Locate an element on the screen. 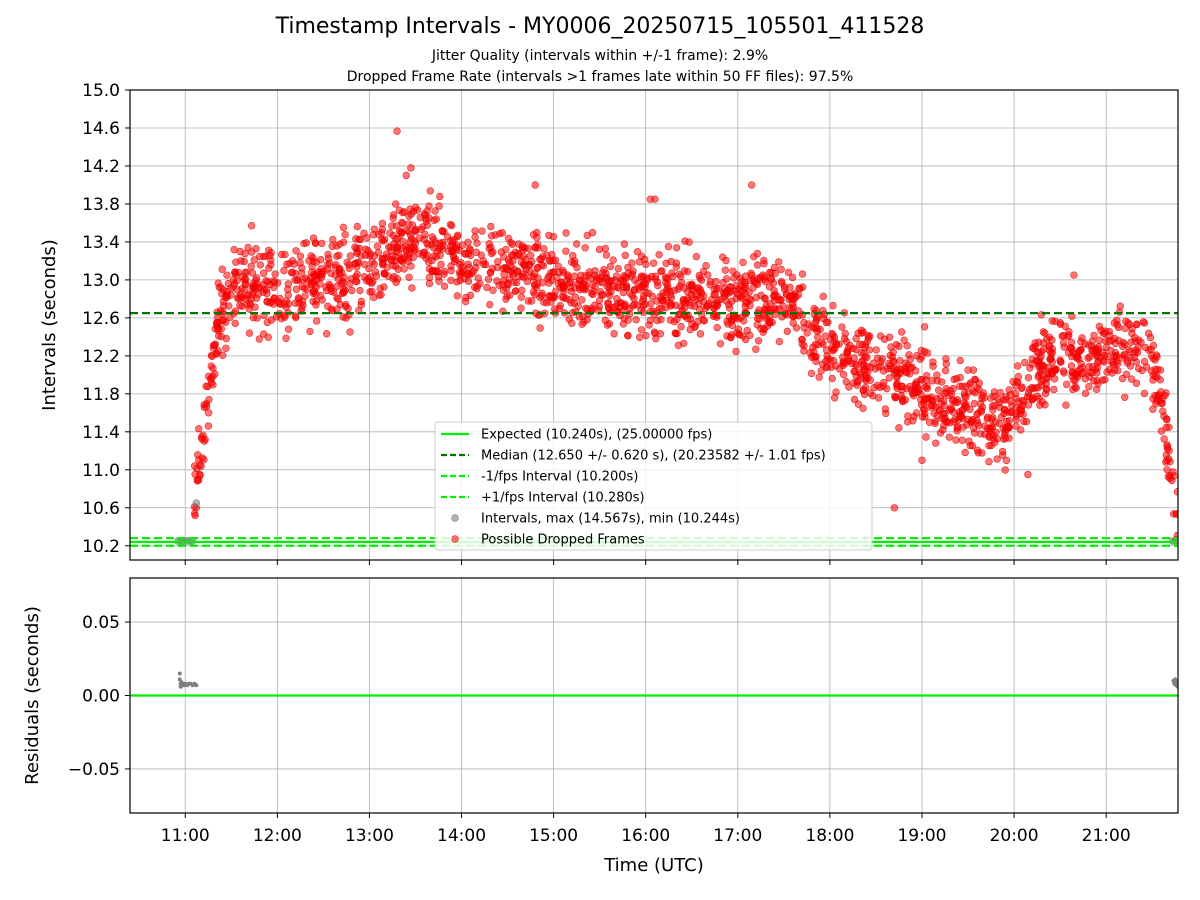  x-tick-label: 19:00 is located at coordinates (921, 836).